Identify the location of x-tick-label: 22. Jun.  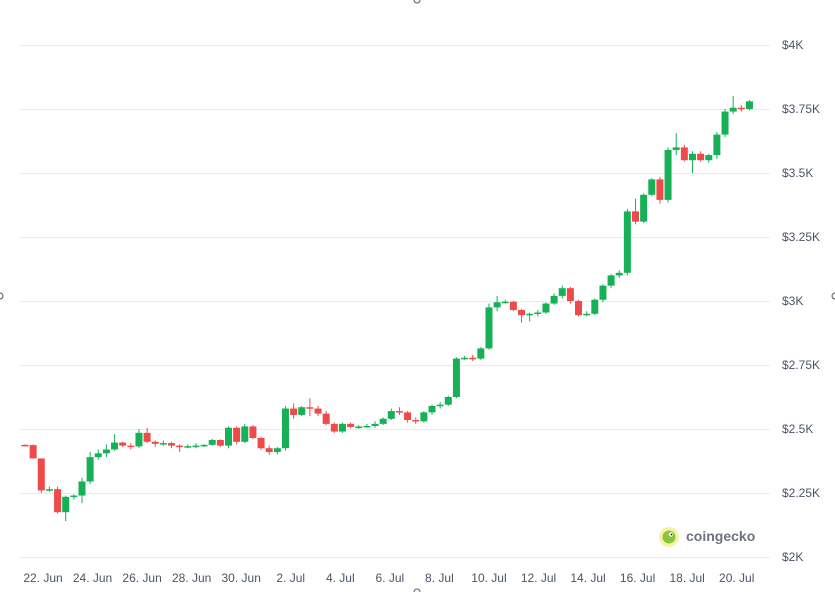
(42, 578).